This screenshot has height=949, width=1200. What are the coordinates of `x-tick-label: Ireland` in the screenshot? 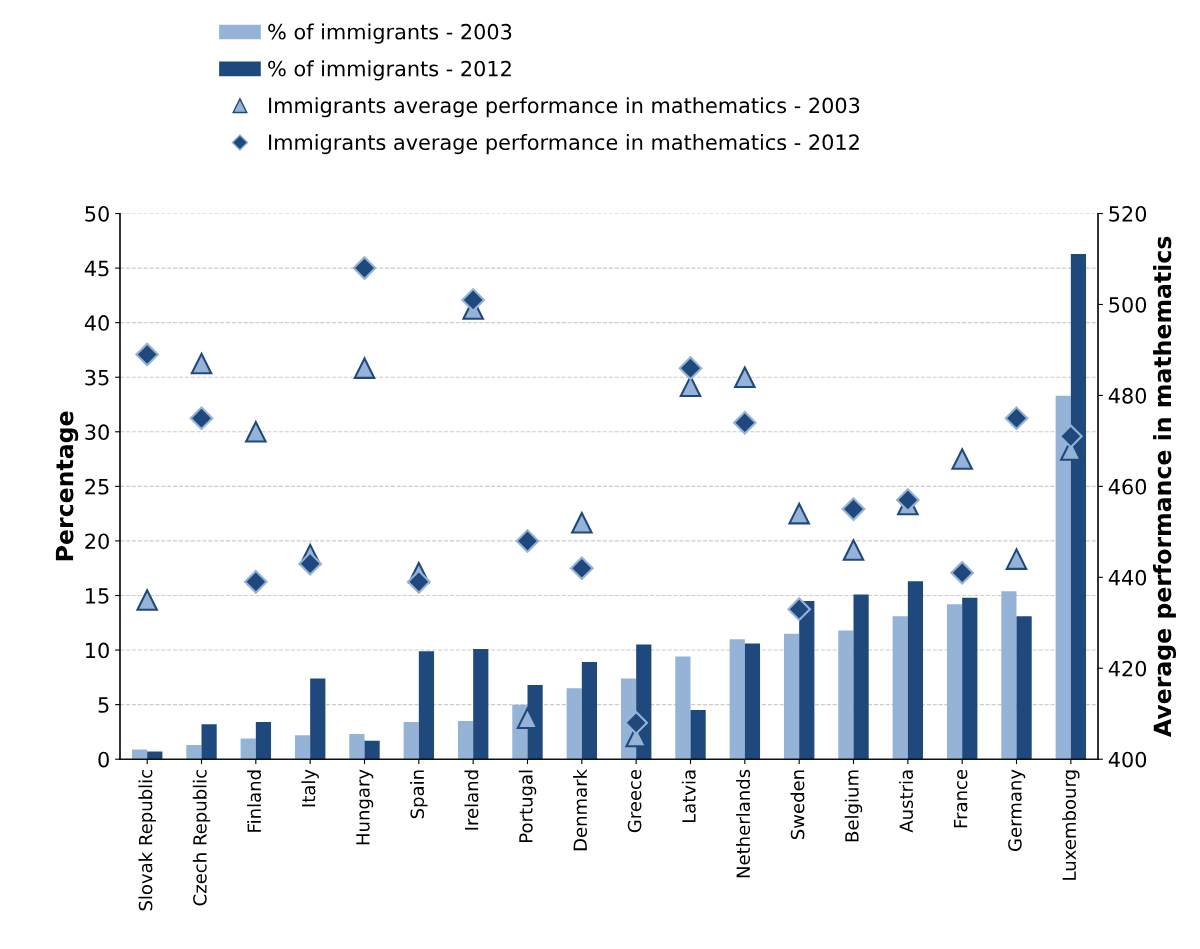 It's located at (471, 800).